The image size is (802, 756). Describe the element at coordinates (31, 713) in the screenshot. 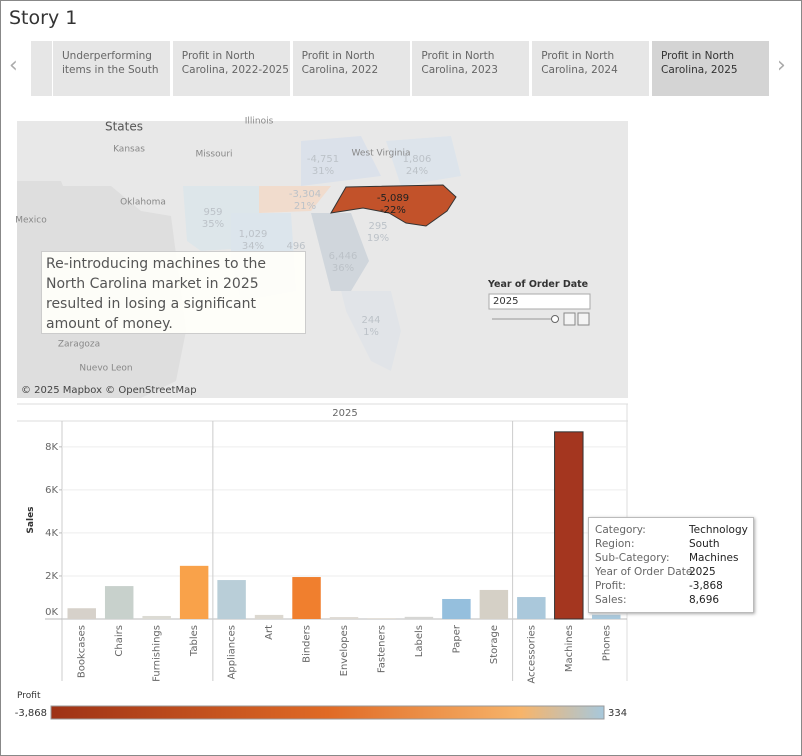

I see `legend-min: -3,868` at that location.